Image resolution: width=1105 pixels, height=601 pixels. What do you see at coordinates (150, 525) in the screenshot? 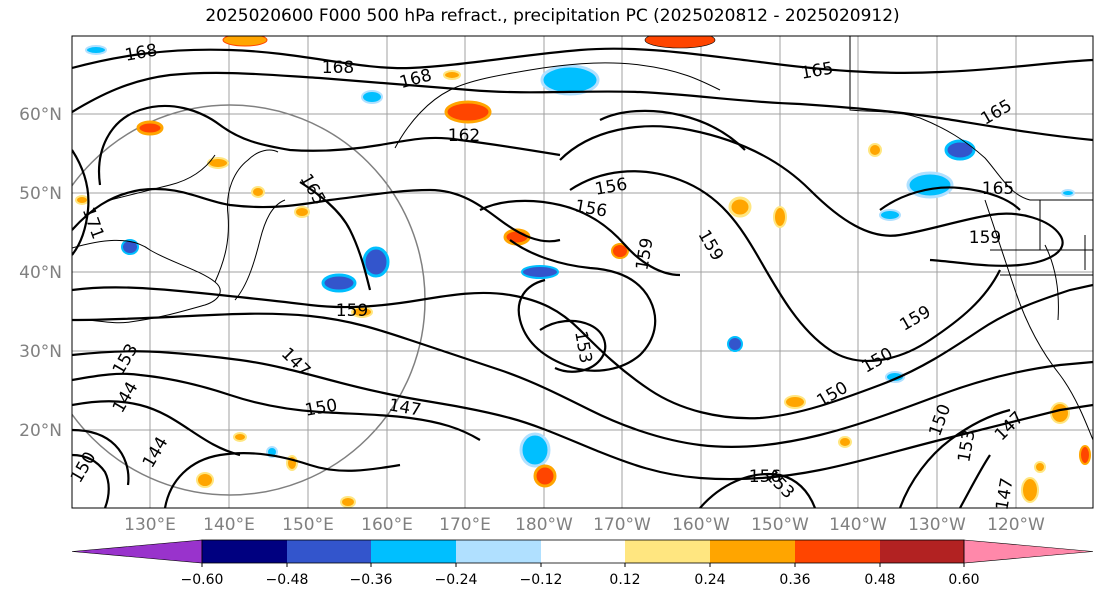
I see `longitude-label: 130°E` at bounding box center [150, 525].